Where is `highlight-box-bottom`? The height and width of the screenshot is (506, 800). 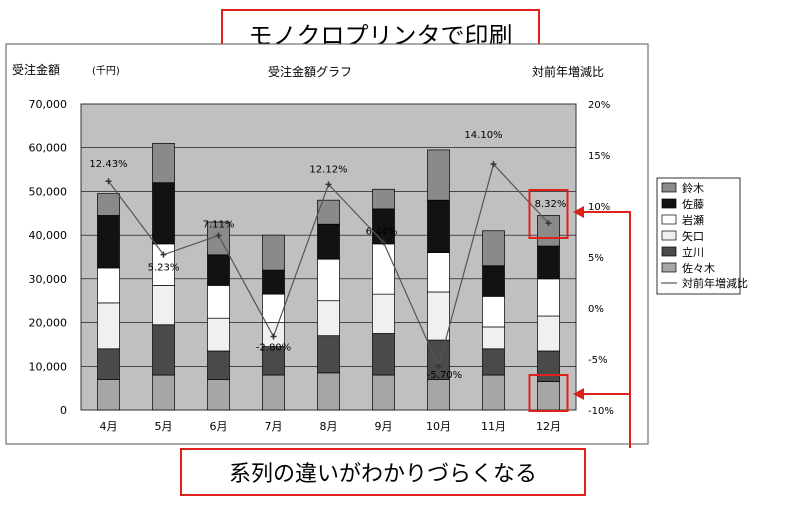 highlight-box-bottom is located at coordinates (548, 393).